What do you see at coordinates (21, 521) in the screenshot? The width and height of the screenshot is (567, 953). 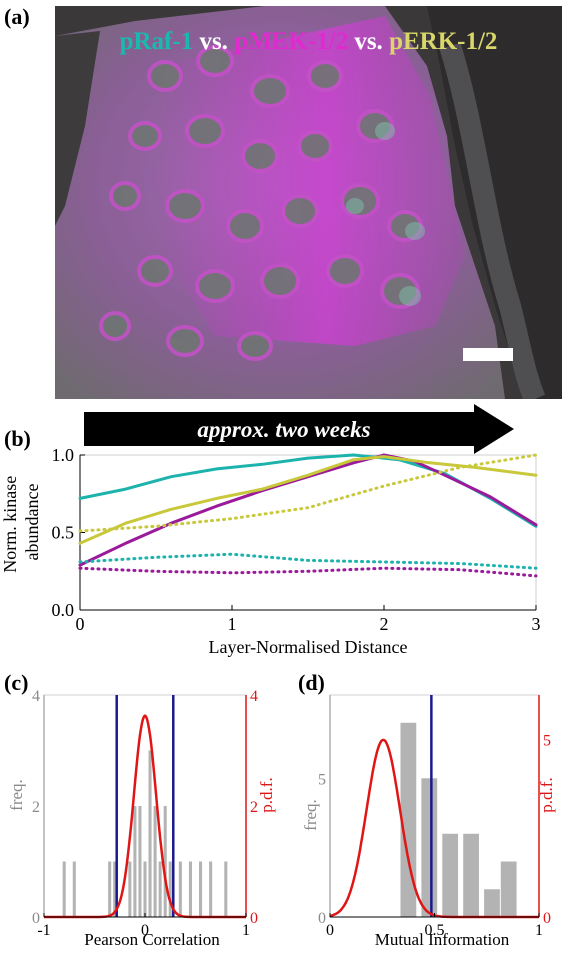 I see `y-axis-label: Norm. kinase abundance` at bounding box center [21, 521].